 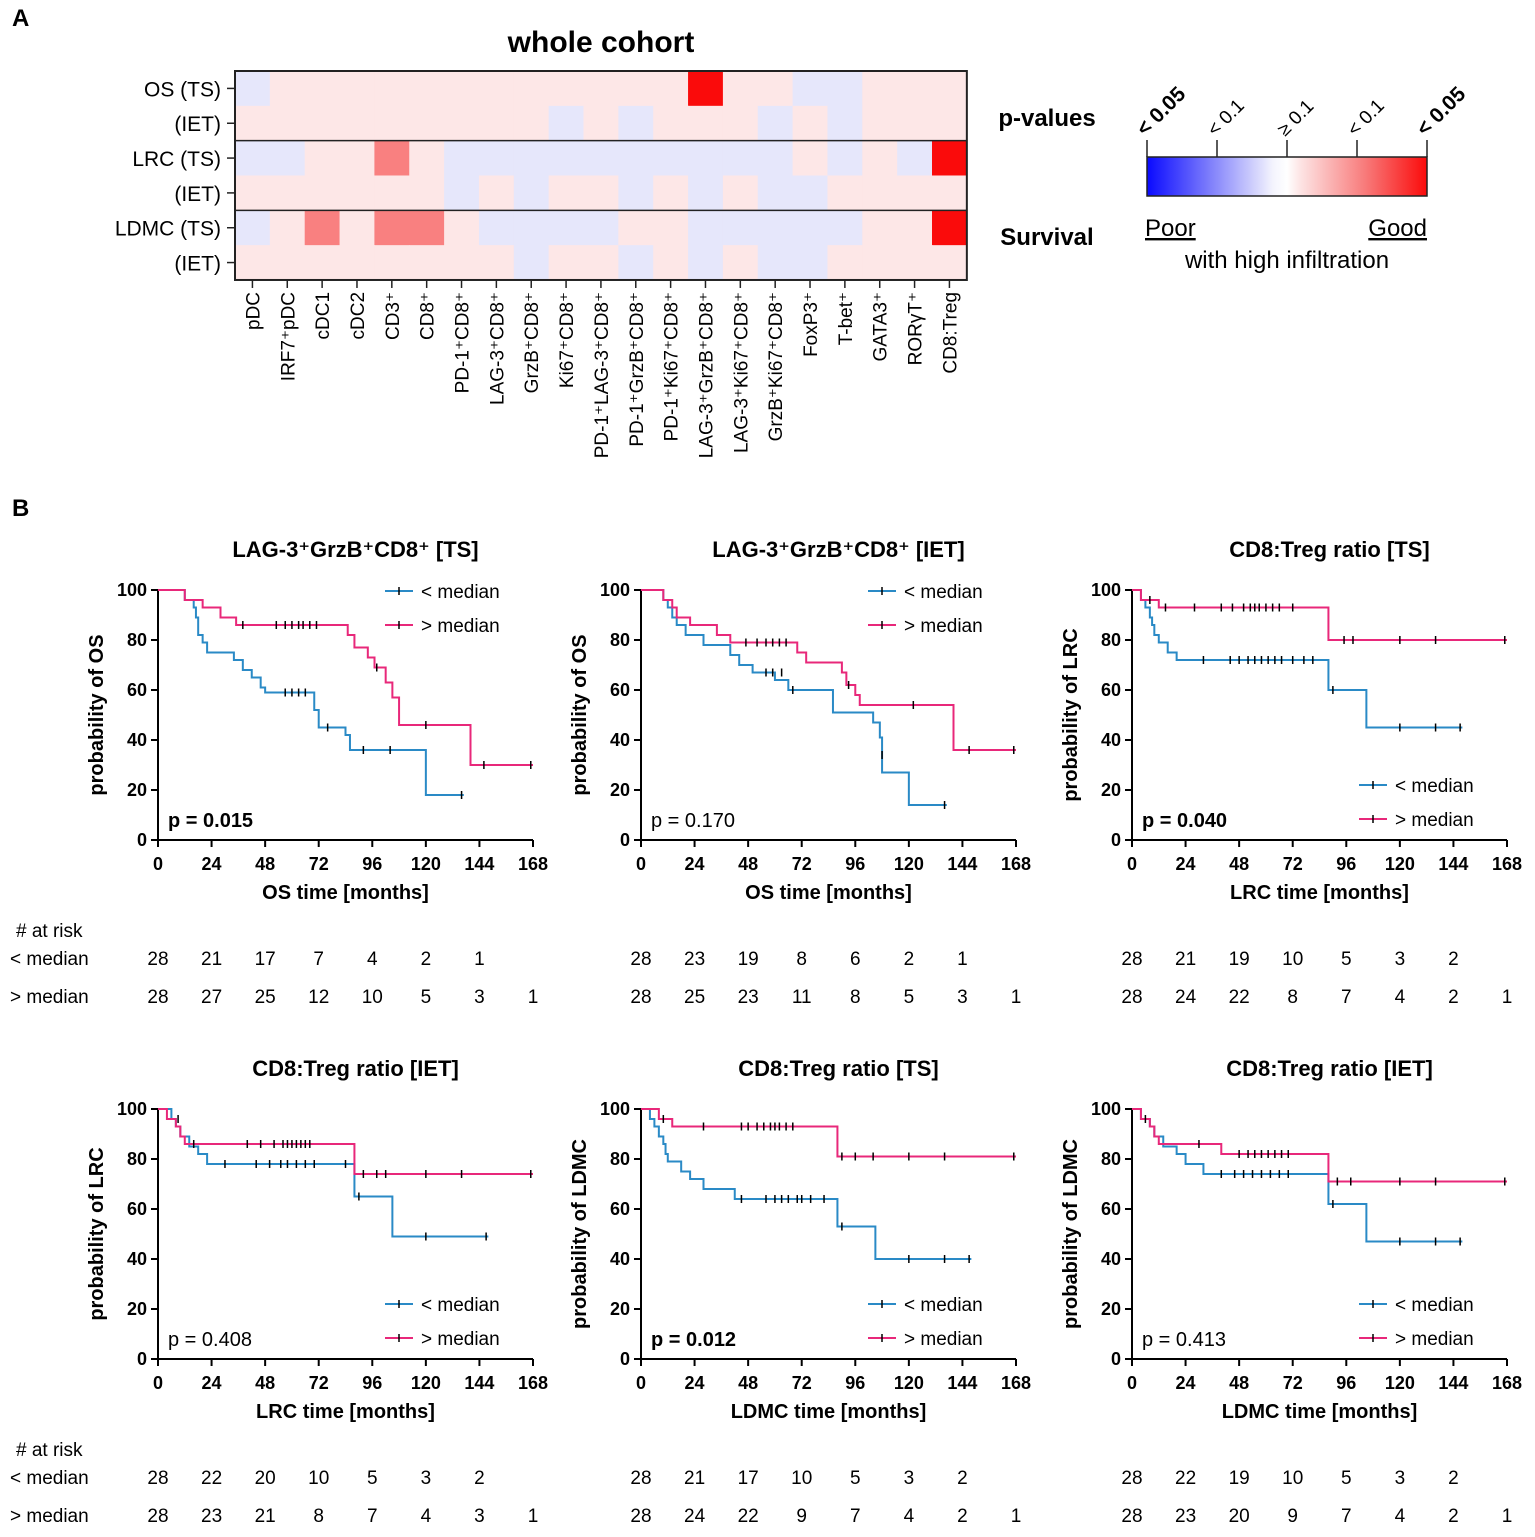 What do you see at coordinates (1184, 821) in the screenshot?
I see `p-value: p = 0.040` at bounding box center [1184, 821].